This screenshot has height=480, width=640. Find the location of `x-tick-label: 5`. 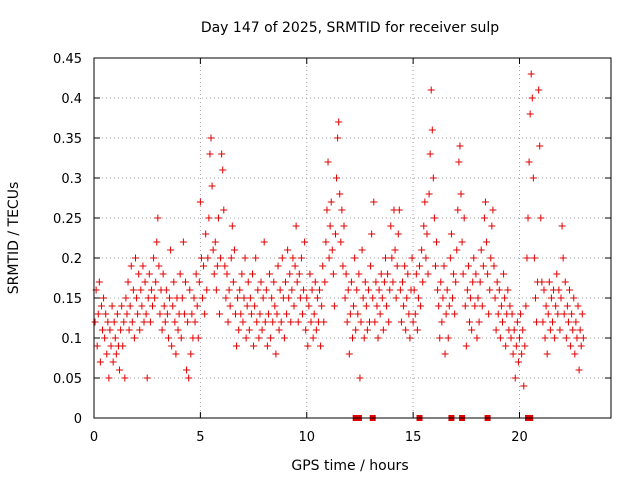

x-tick-label: 5 is located at coordinates (200, 437).